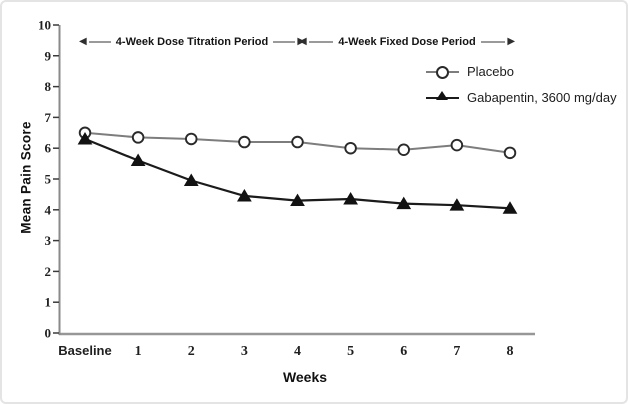 The width and height of the screenshot is (628, 404). Describe the element at coordinates (44, 25) in the screenshot. I see `y-tick-label: 10` at that location.